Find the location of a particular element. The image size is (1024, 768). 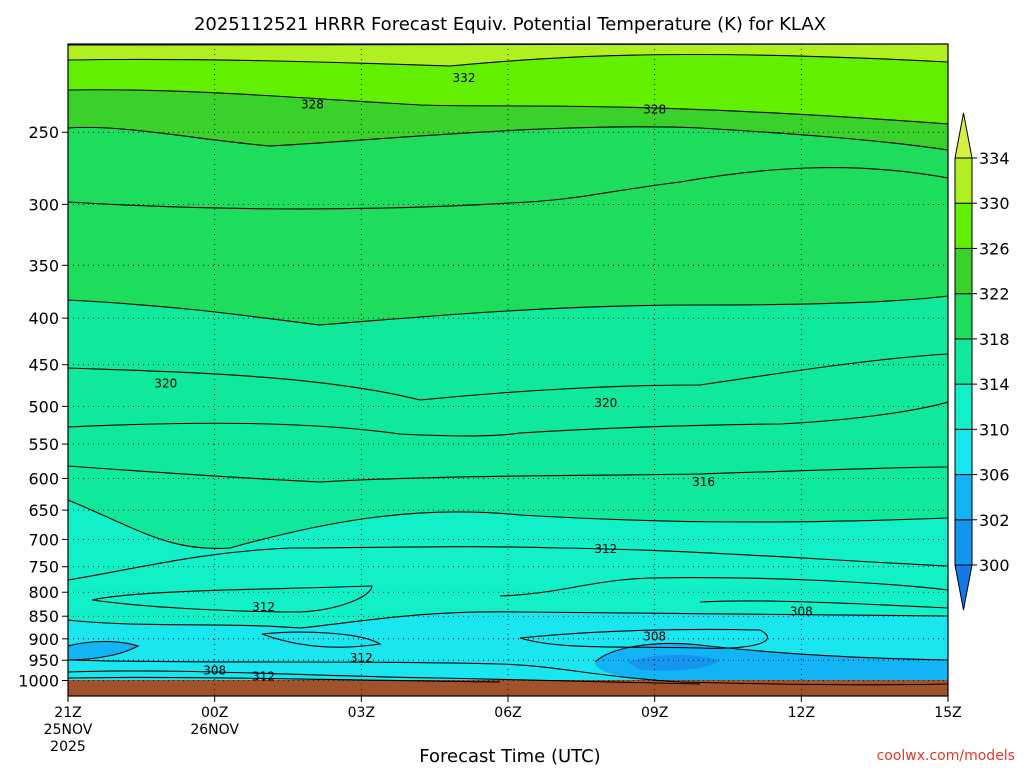

x-tick-label: 03Z is located at coordinates (361, 713).